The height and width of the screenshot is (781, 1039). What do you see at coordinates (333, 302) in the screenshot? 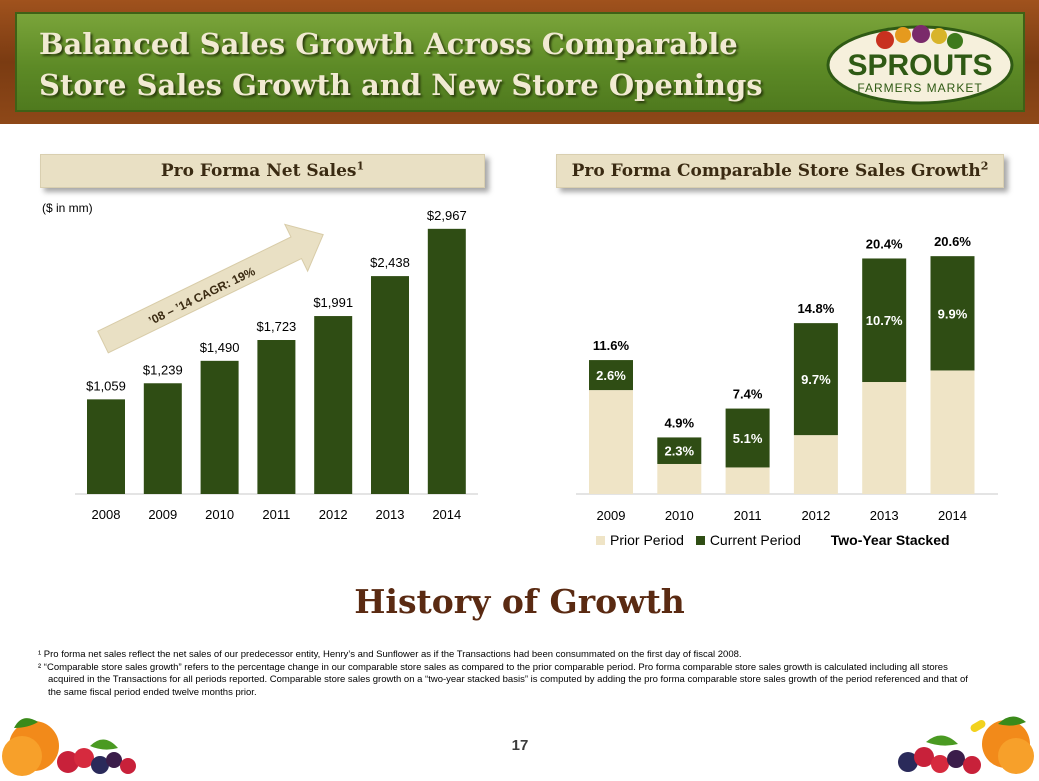
I see `net-sales-value-2012: $1,991` at bounding box center [333, 302].